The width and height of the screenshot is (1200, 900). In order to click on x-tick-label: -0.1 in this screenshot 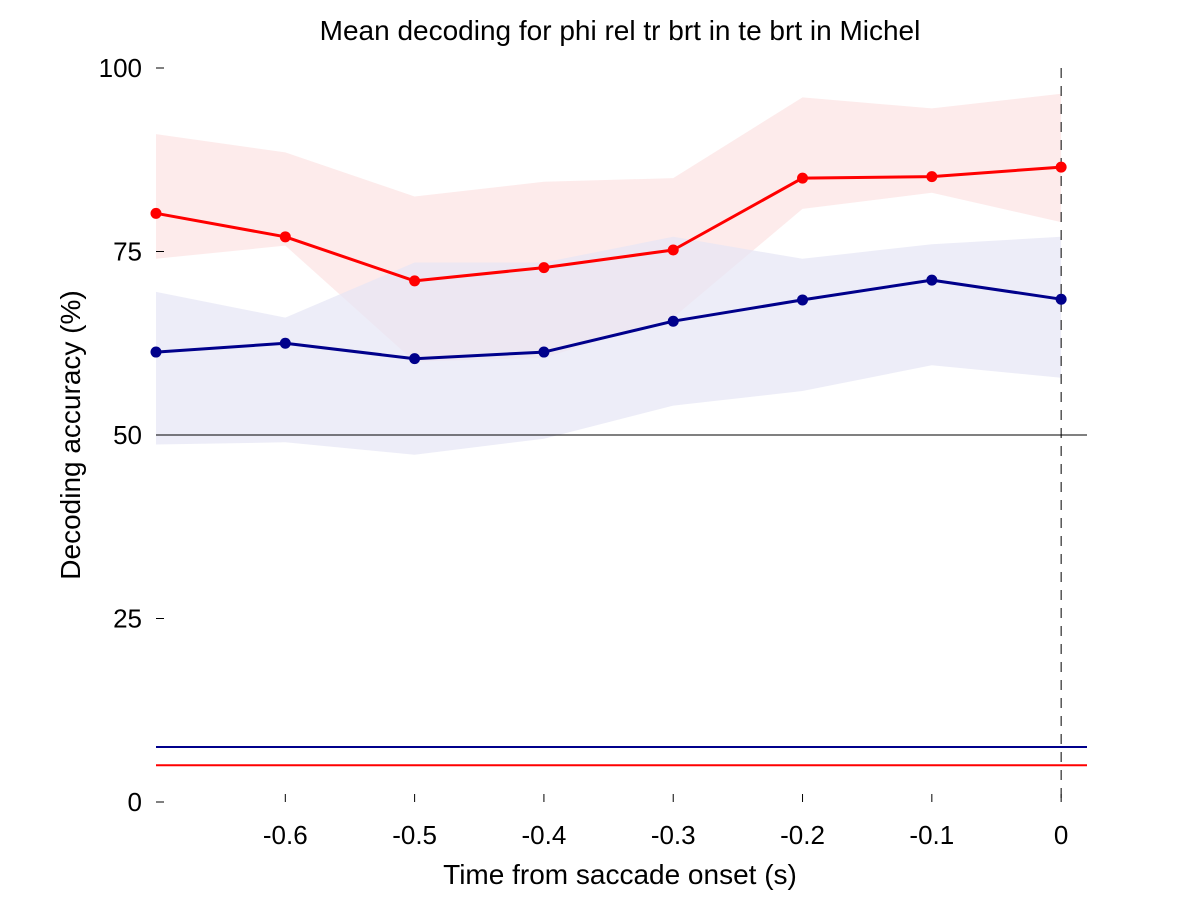, I will do `click(931, 835)`.